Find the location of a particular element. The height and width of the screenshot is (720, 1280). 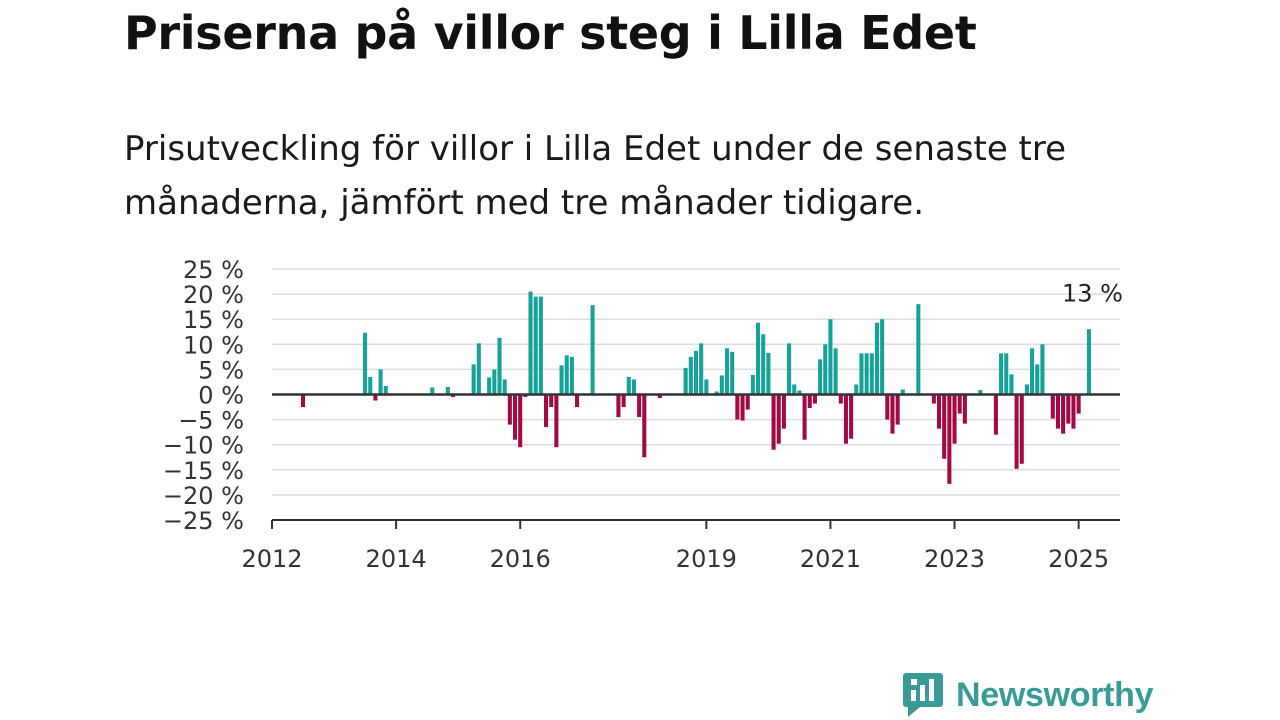

brand-logo: Newsworthy is located at coordinates (1028, 695).